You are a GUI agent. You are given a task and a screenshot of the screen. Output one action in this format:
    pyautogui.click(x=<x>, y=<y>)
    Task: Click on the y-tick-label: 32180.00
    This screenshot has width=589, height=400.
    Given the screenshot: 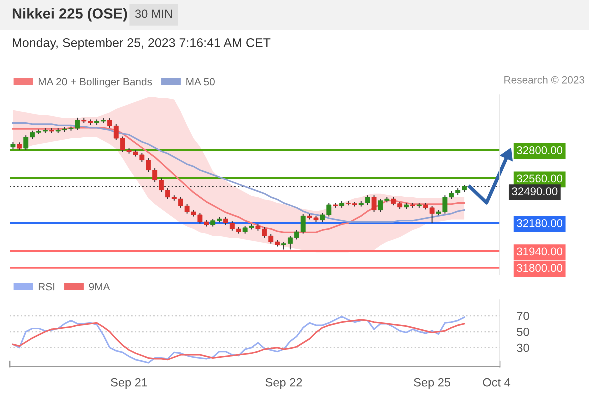 What is the action you would take?
    pyautogui.click(x=540, y=224)
    